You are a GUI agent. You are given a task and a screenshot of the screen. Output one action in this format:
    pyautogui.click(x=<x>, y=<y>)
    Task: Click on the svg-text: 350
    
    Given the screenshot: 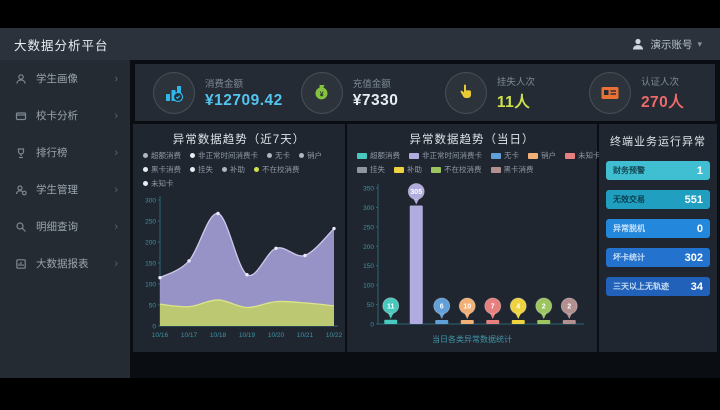 What is the action you would take?
    pyautogui.click(x=368, y=189)
    